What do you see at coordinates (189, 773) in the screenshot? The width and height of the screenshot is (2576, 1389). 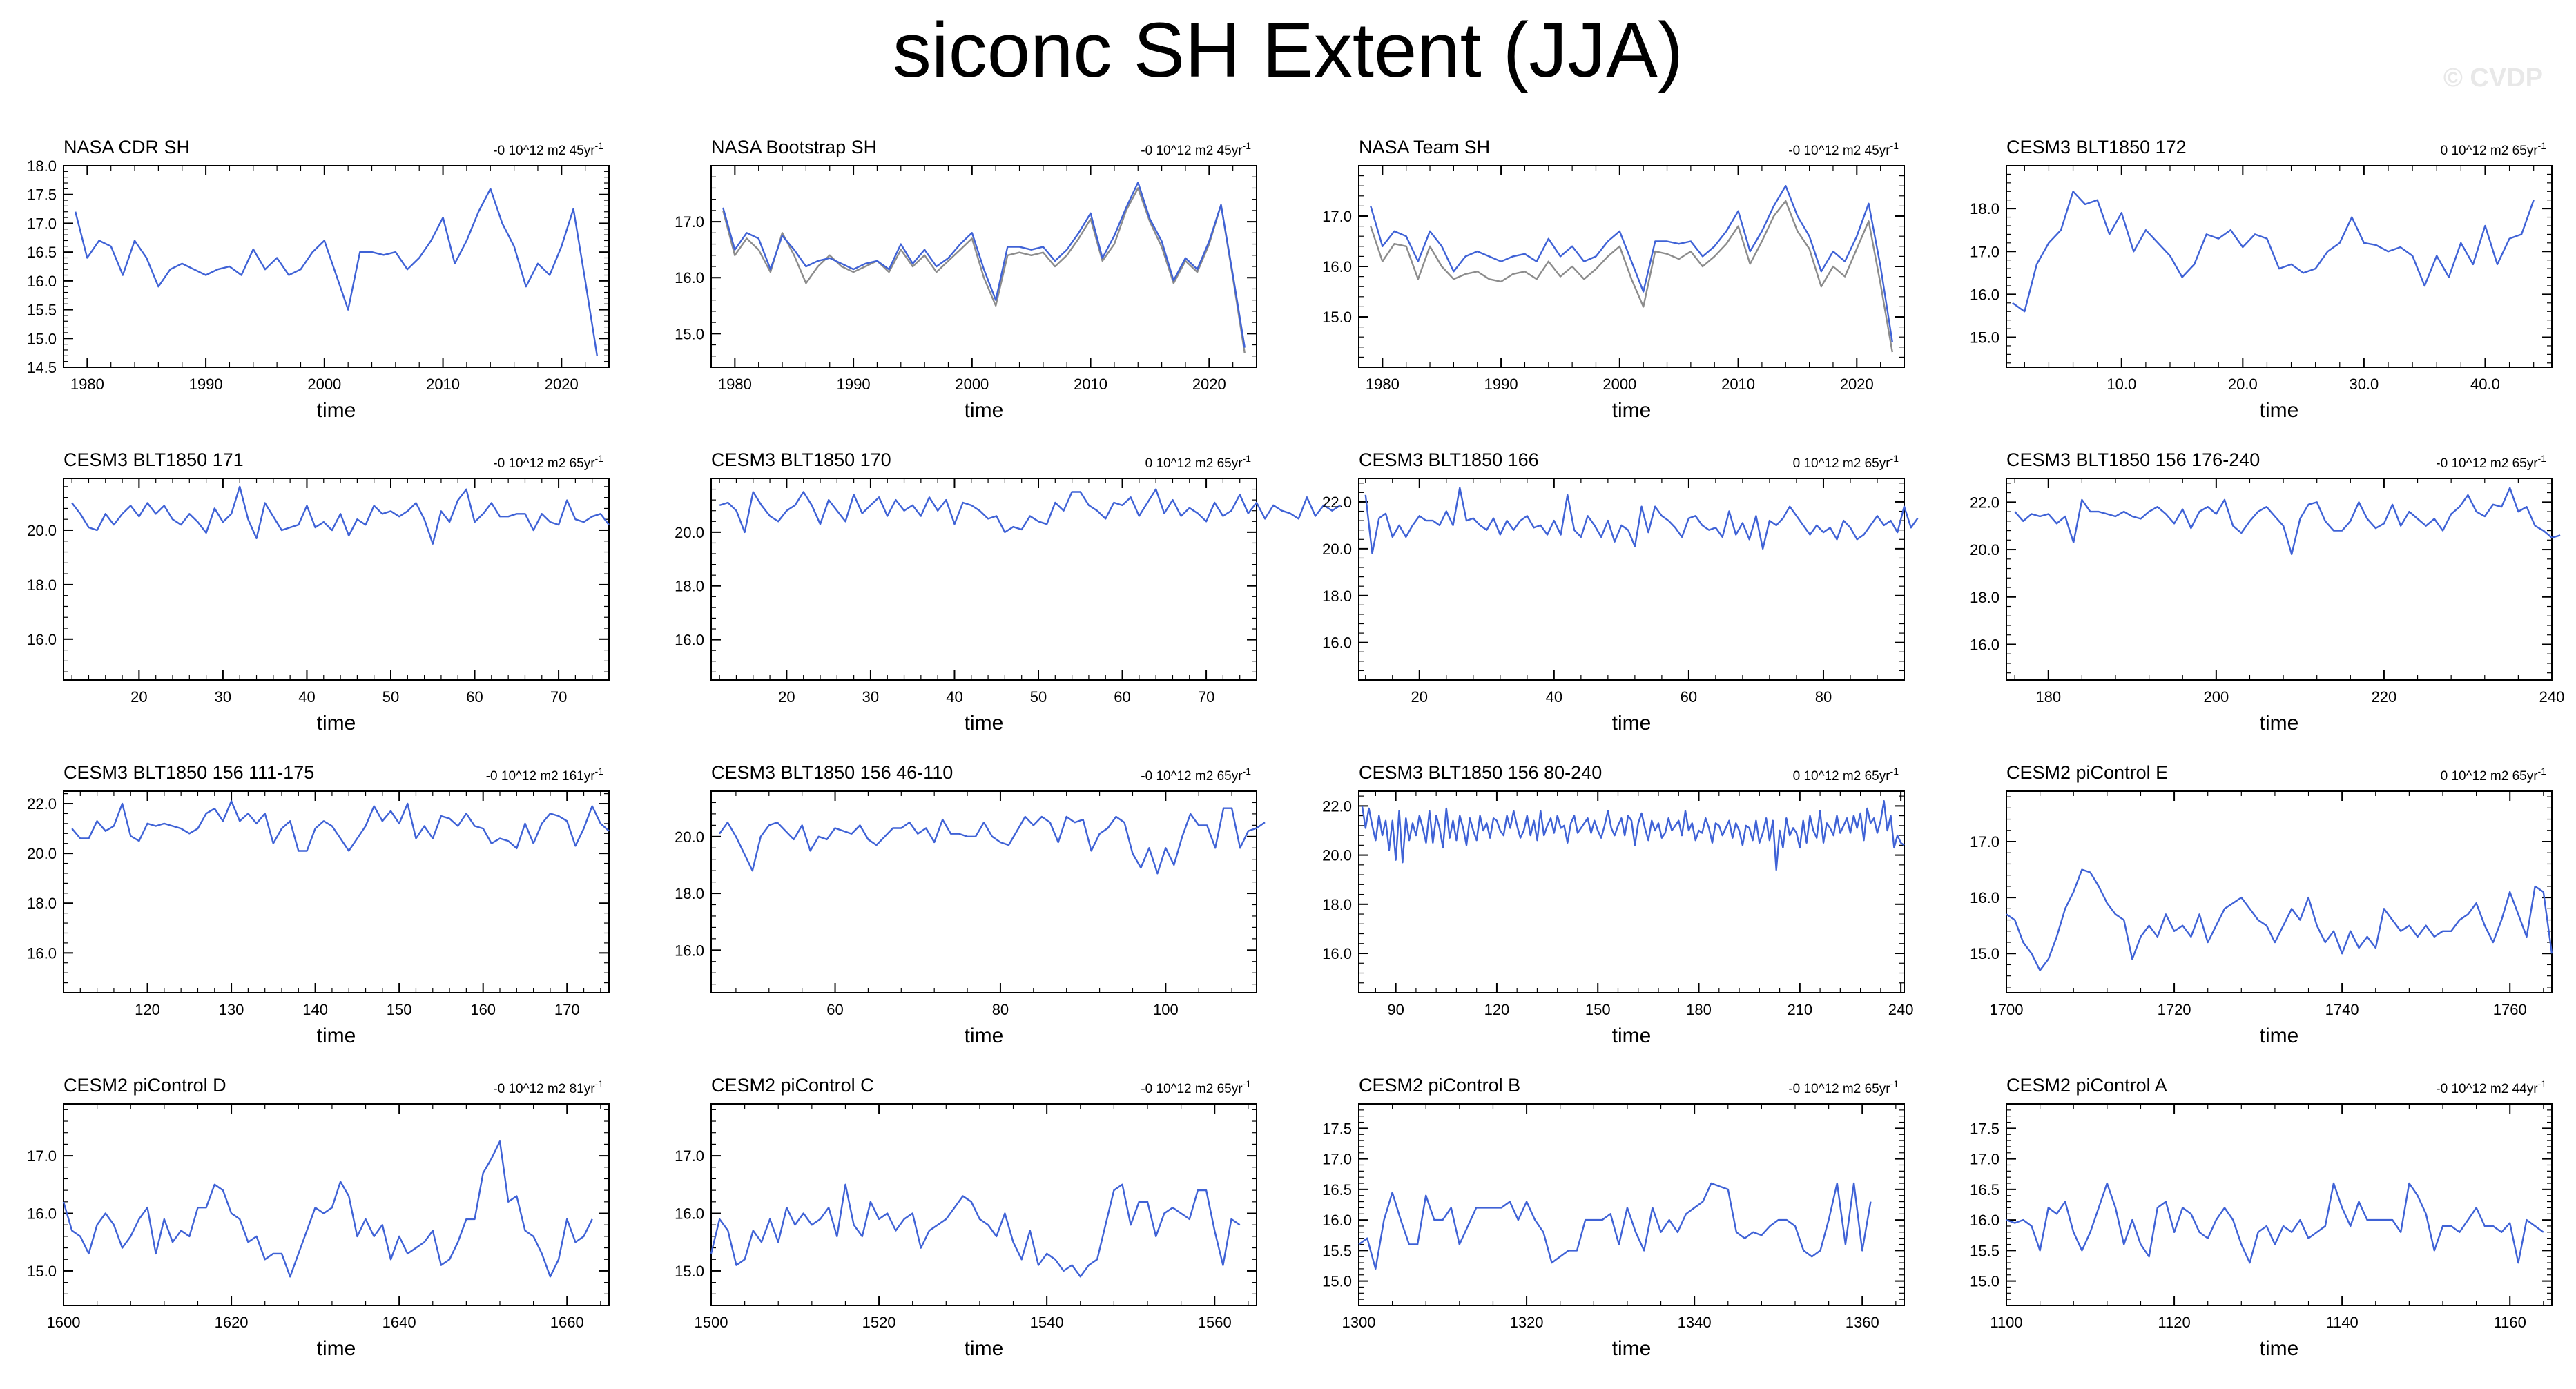 I see `chart-title: CESM3 BLT1850 156 111-175` at bounding box center [189, 773].